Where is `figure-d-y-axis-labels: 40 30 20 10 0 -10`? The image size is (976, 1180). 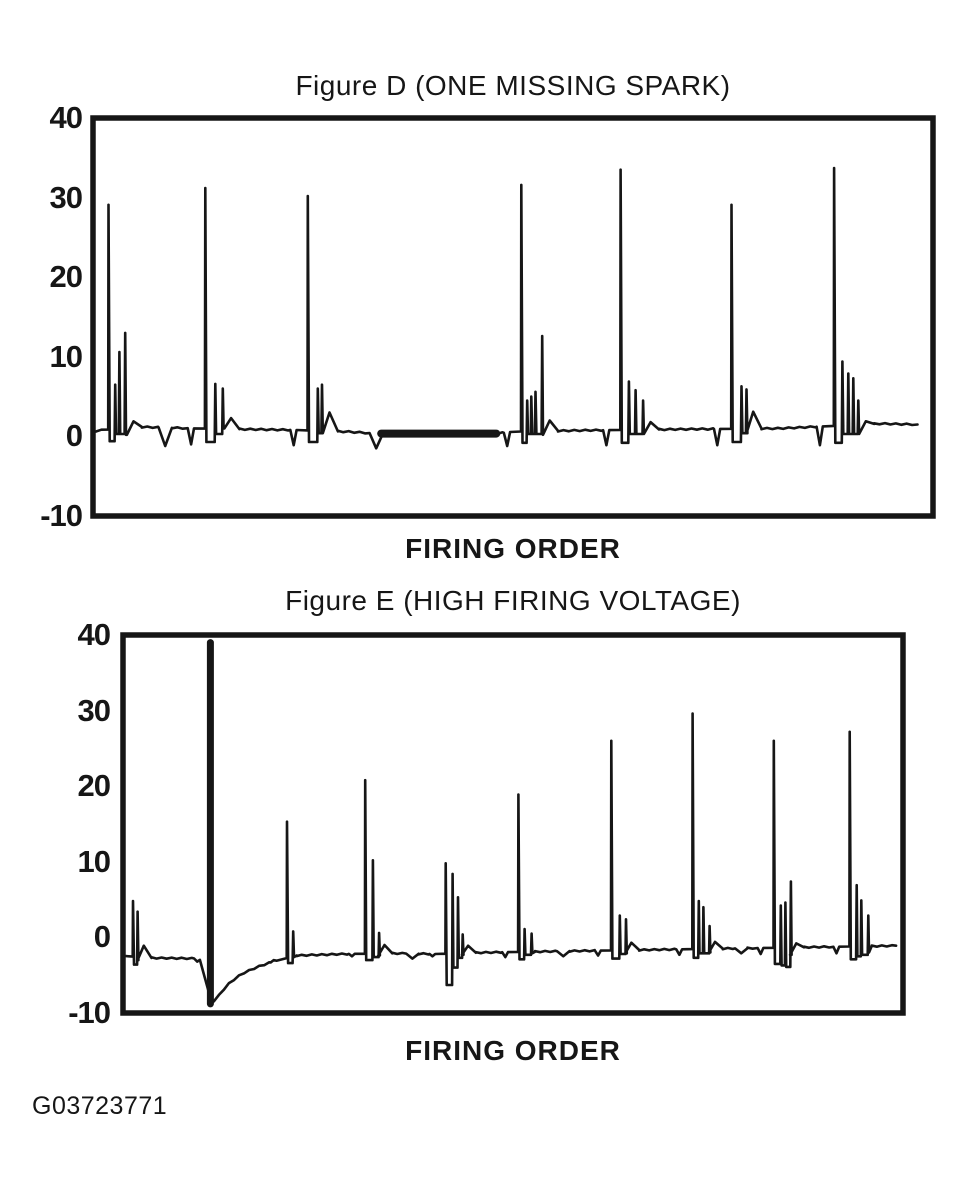
figure-d-y-axis-labels: 40 30 20 10 0 -10 is located at coordinates (43, 317).